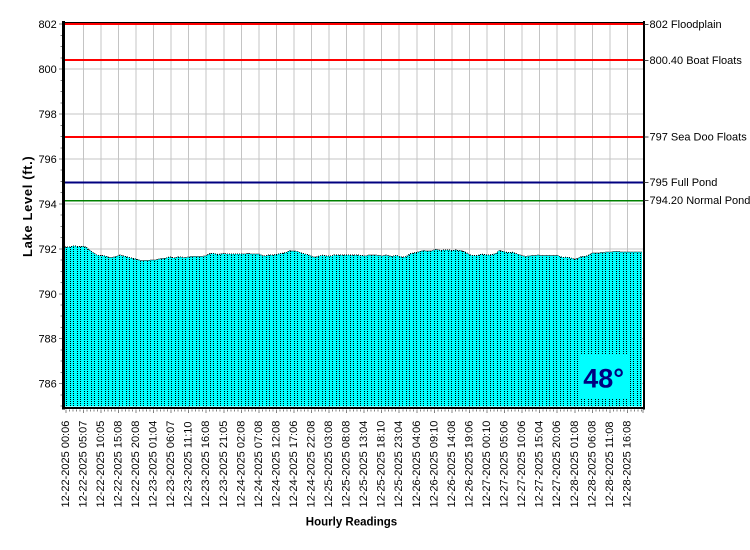  What do you see at coordinates (47, 25) in the screenshot?
I see `svg-text: 802` at bounding box center [47, 25].